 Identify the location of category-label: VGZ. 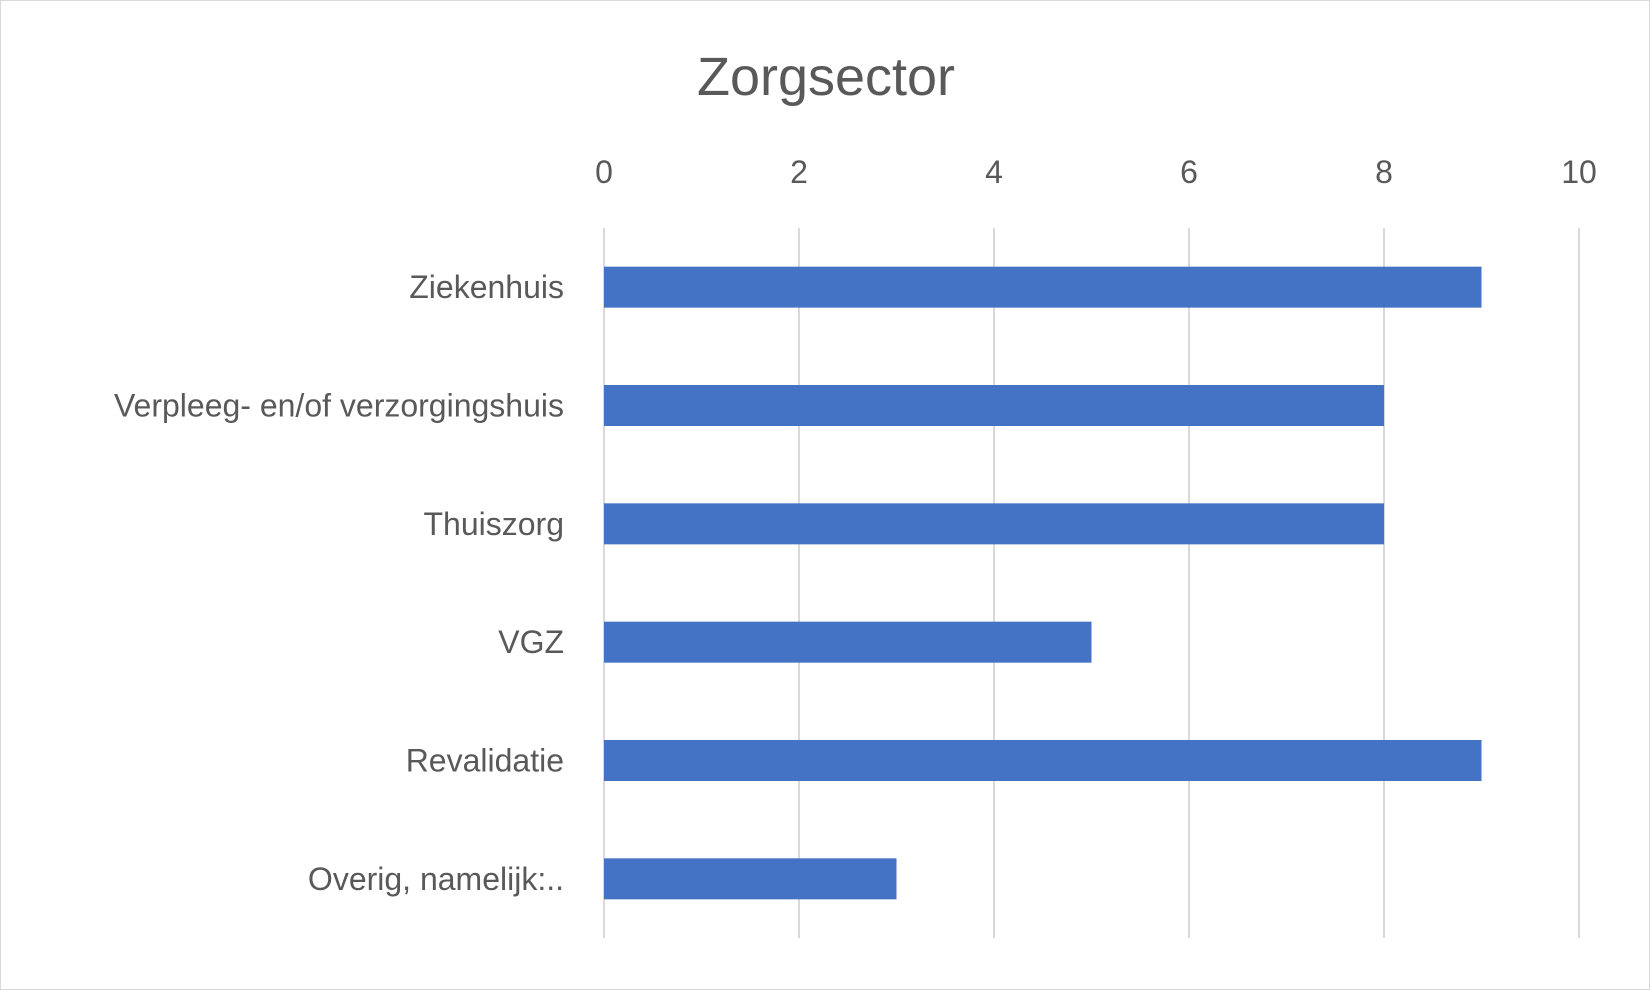
(531, 642).